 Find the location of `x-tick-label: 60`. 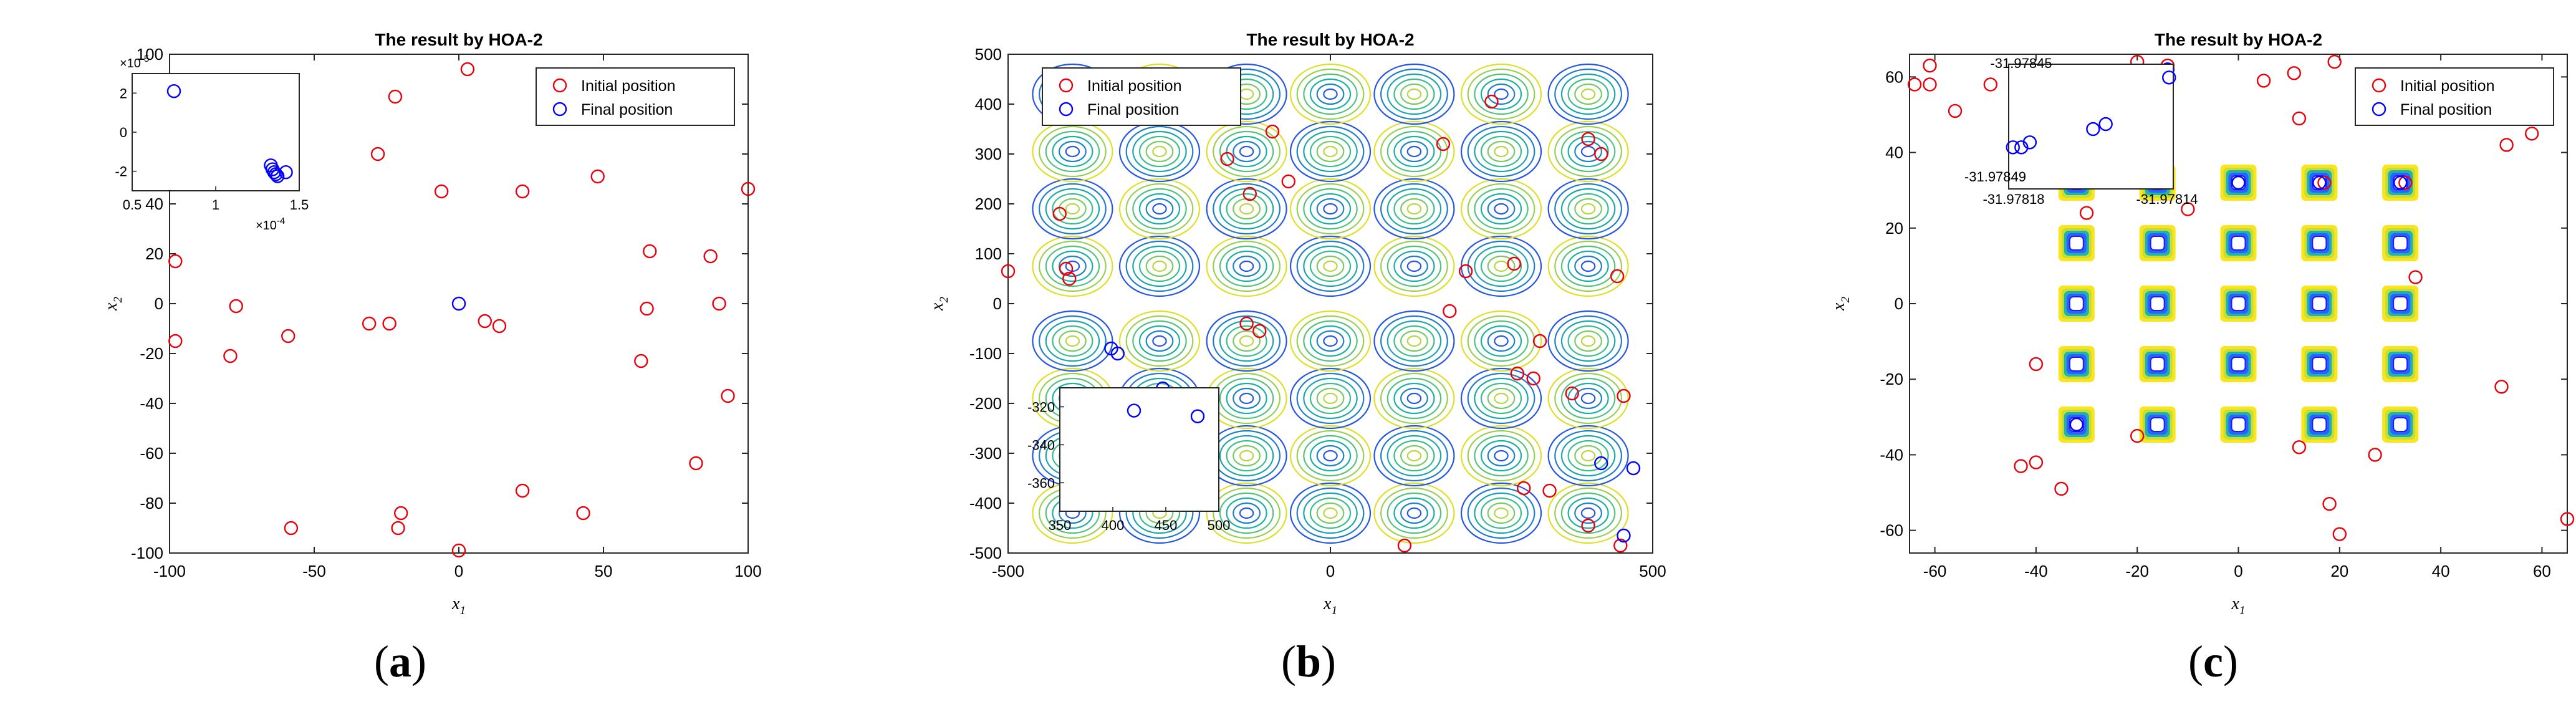

x-tick-label: 60 is located at coordinates (2542, 571).